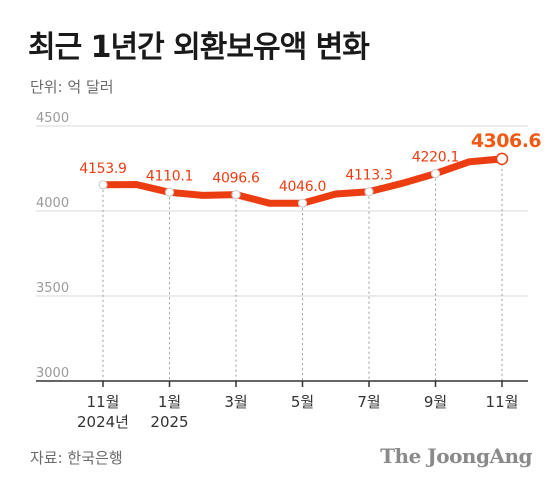 This screenshot has height=490, width=560. What do you see at coordinates (302, 187) in the screenshot?
I see `data-label: 4046.0` at bounding box center [302, 187].